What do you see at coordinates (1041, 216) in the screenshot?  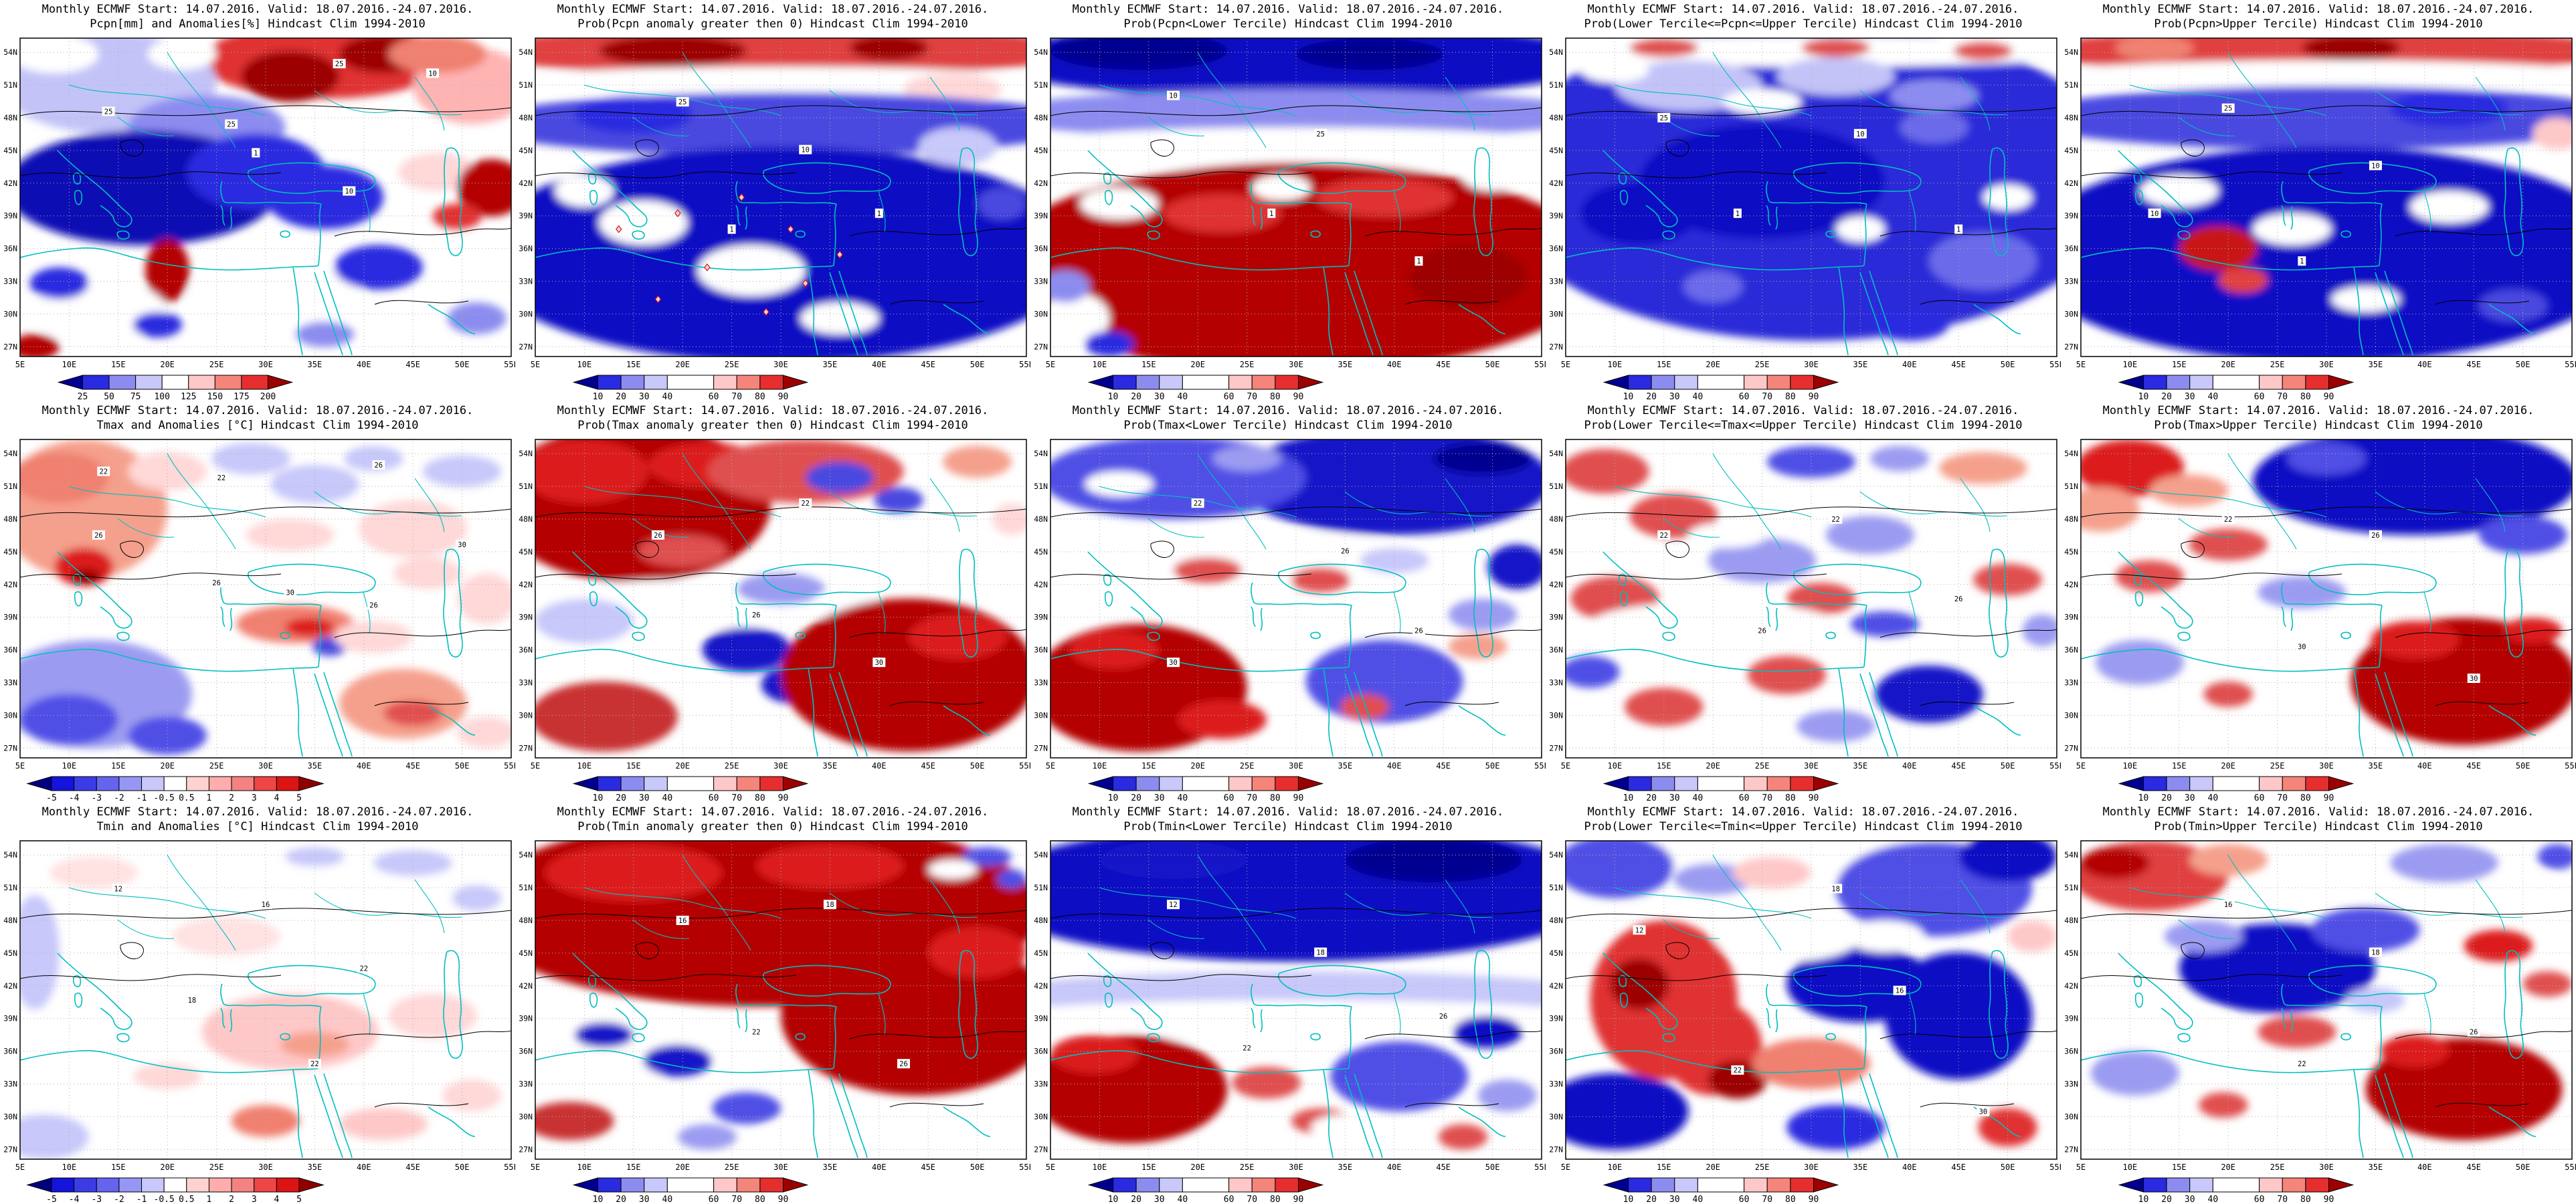 I see `lat-tick-label: 39N` at bounding box center [1041, 216].